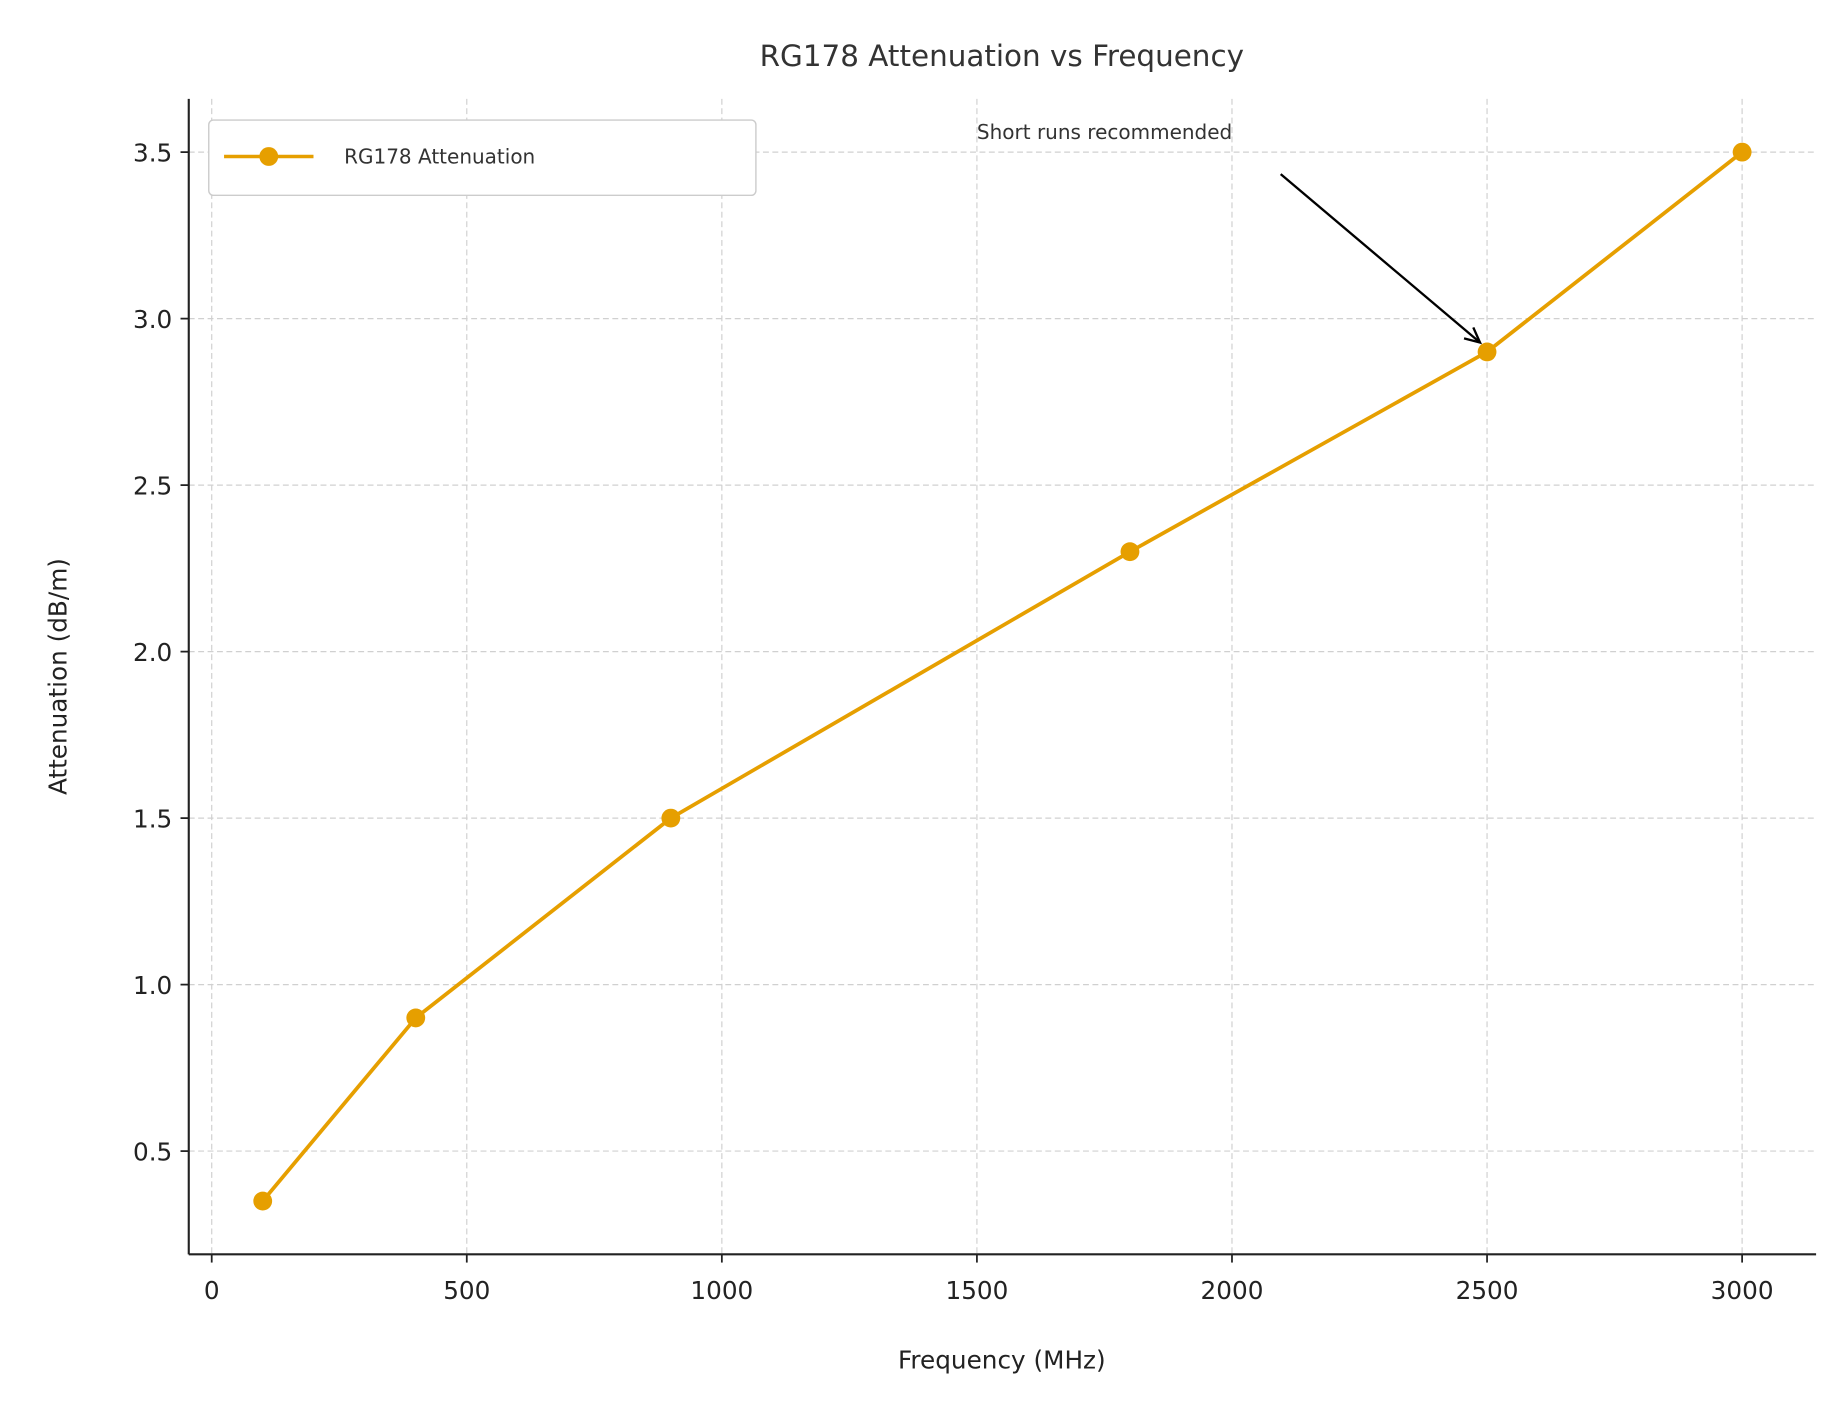 This screenshot has height=1412, width=1846. What do you see at coordinates (1487, 1290) in the screenshot?
I see `x-tick-label: 2500` at bounding box center [1487, 1290].